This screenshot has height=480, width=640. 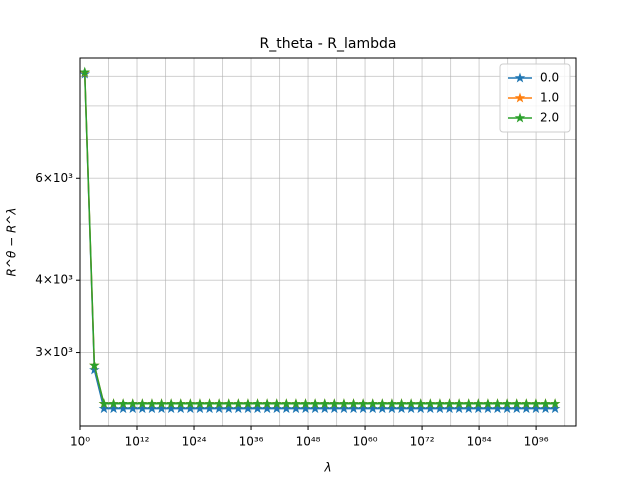 What do you see at coordinates (194, 442) in the screenshot?
I see `x-tick-label: 10²⁴` at bounding box center [194, 442].